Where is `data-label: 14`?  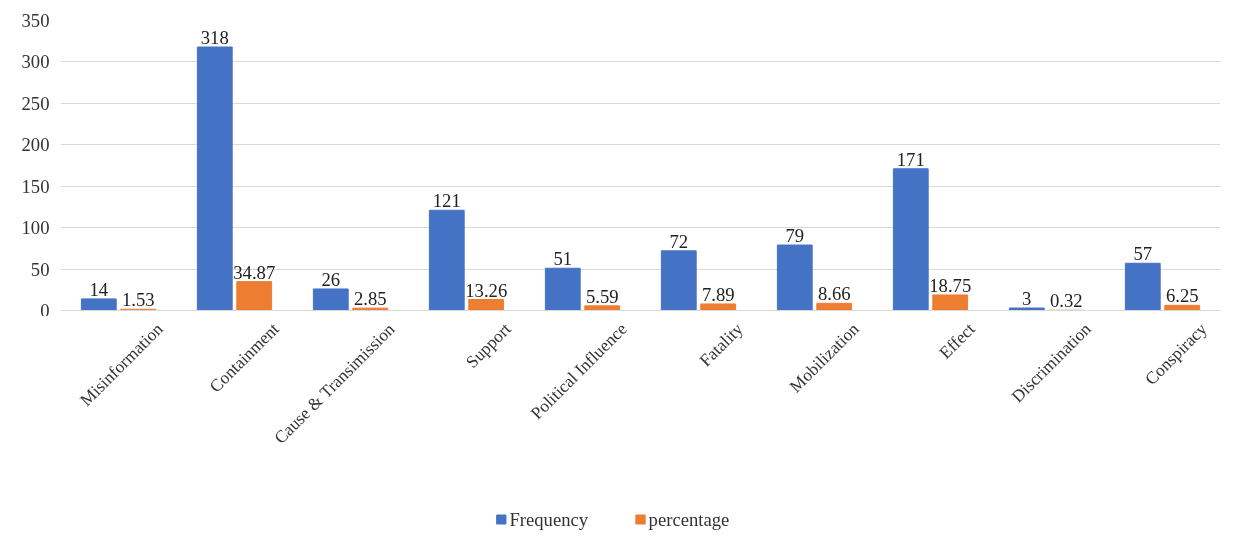
data-label: 14 is located at coordinates (99, 289).